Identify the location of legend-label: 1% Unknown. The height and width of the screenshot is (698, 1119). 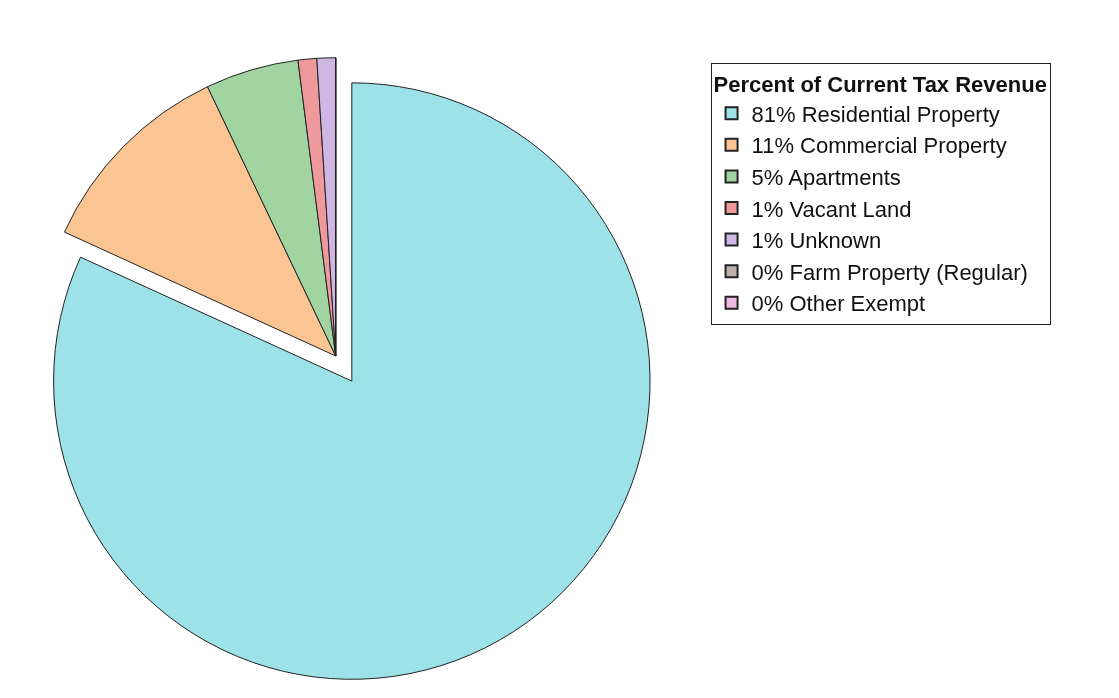
(816, 241).